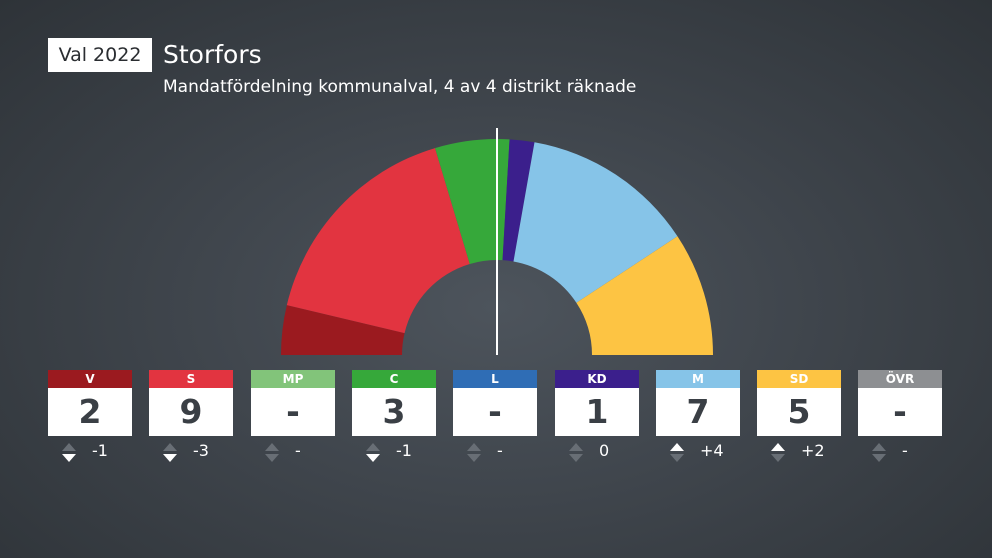 The width and height of the screenshot is (992, 558). What do you see at coordinates (644, 295) in the screenshot?
I see `seat-arc-sd` at bounding box center [644, 295].